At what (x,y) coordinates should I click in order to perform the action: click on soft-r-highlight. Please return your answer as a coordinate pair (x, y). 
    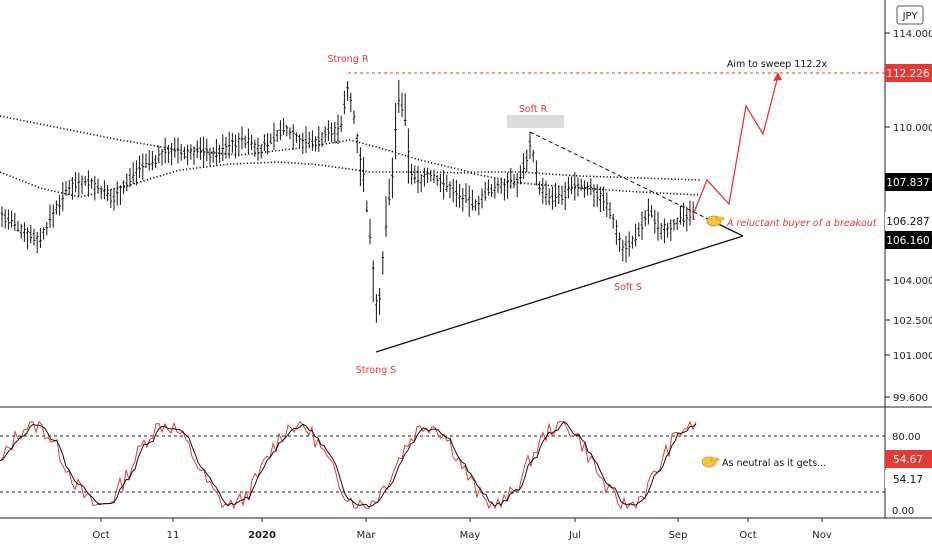
    Looking at the image, I should click on (535, 121).